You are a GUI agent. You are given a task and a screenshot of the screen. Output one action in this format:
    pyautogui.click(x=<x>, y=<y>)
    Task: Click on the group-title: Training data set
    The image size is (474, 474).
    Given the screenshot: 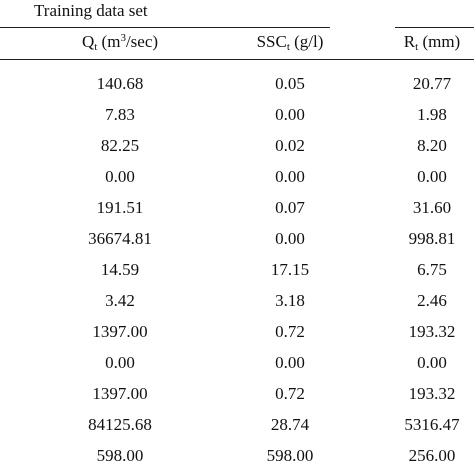 What is the action you would take?
    pyautogui.click(x=91, y=10)
    